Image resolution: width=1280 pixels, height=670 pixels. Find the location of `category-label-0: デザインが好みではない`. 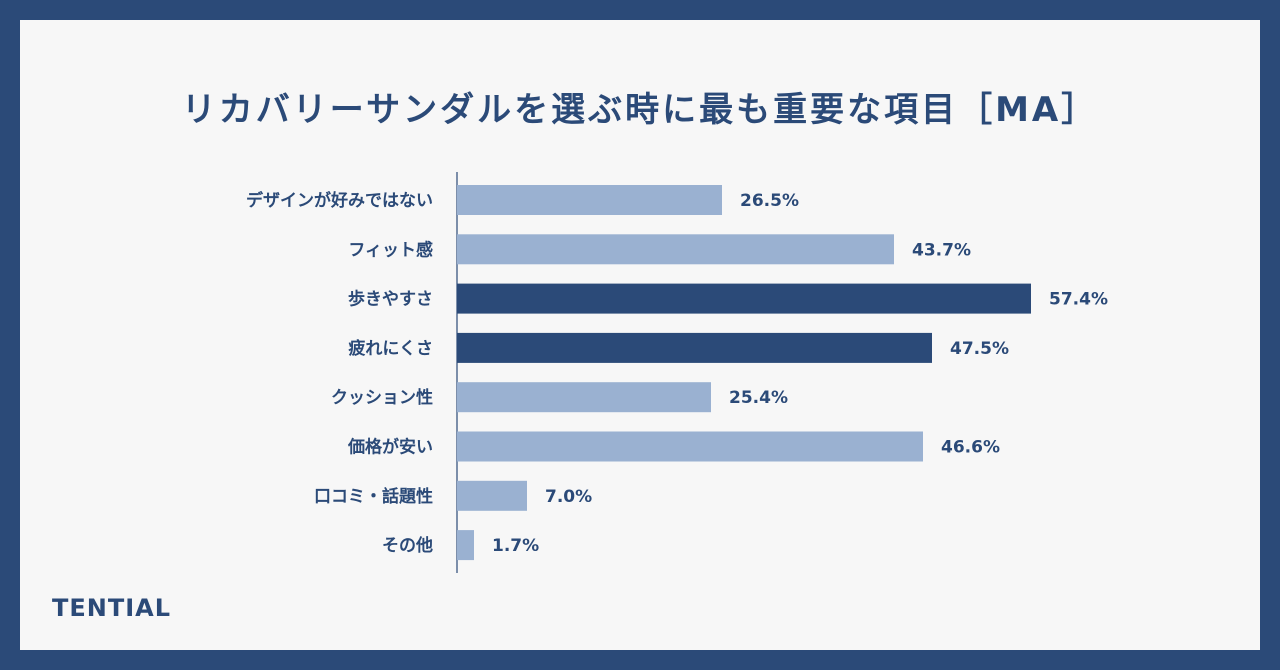

category-label-0: デザインが好みではない is located at coordinates (339, 200).